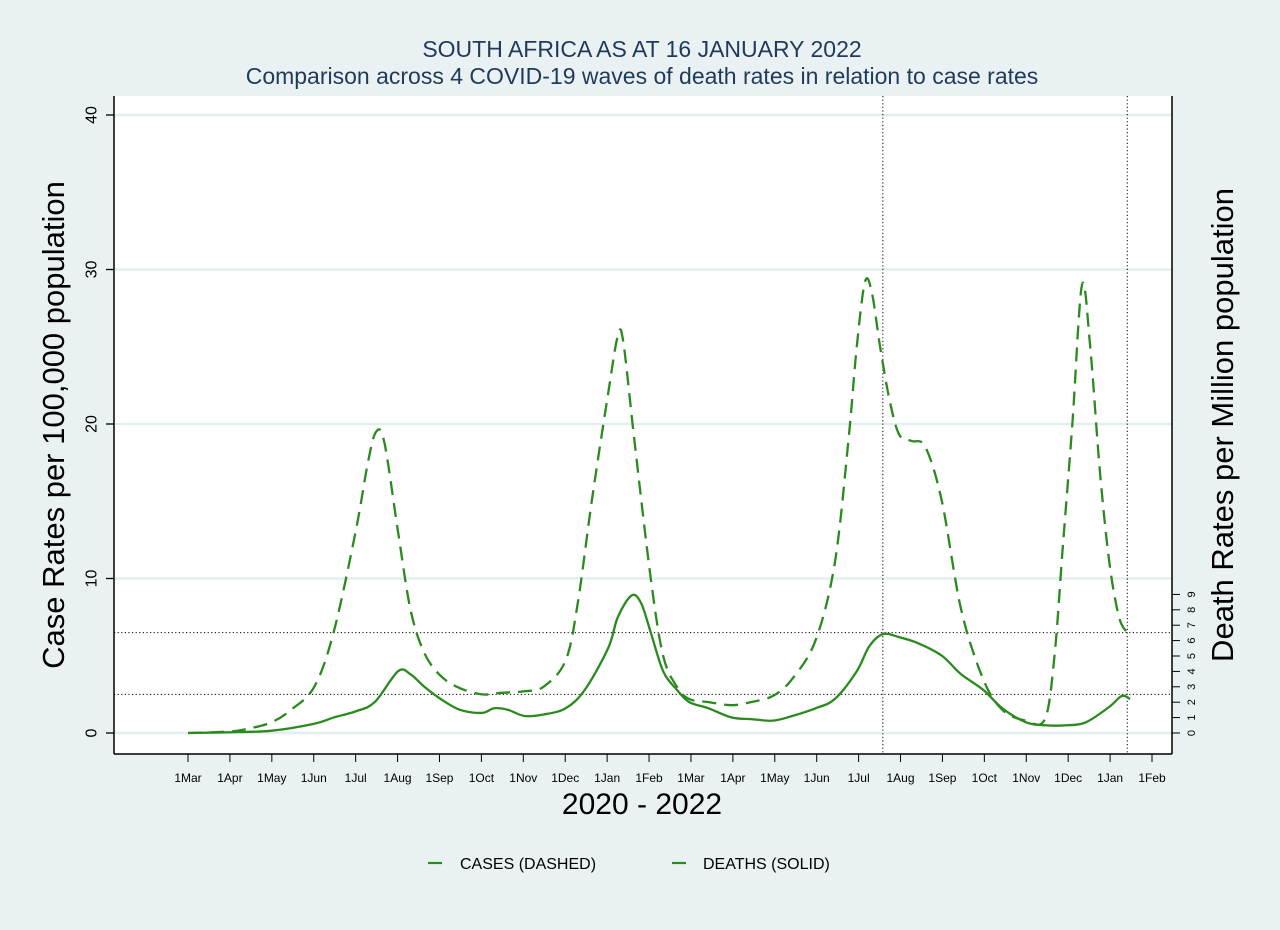 The width and height of the screenshot is (1280, 930). I want to click on chart-title: SOUTH AFRICA AS AT 16 JANUARY 2022, so click(641, 49).